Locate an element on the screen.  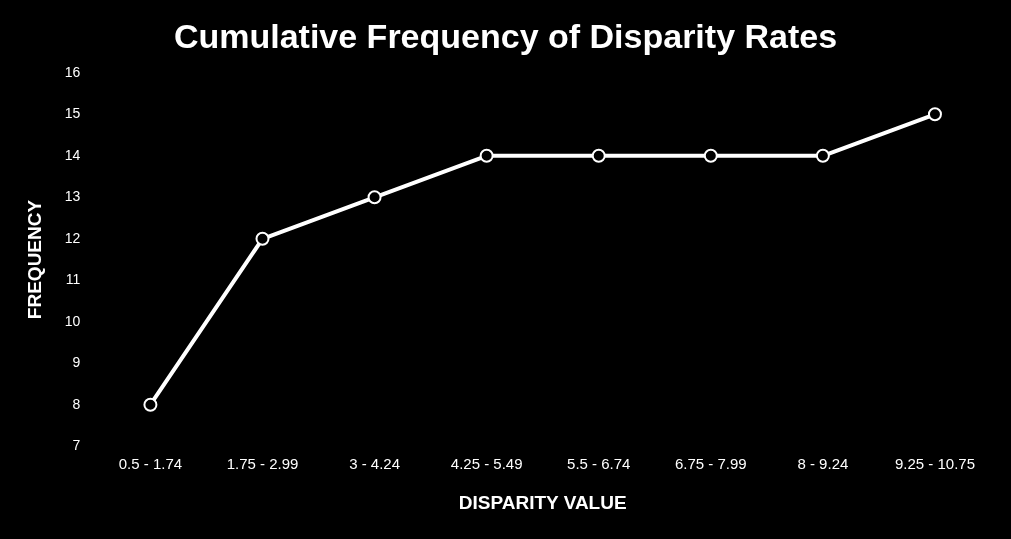
y-tick-label: 10 is located at coordinates (72, 320).